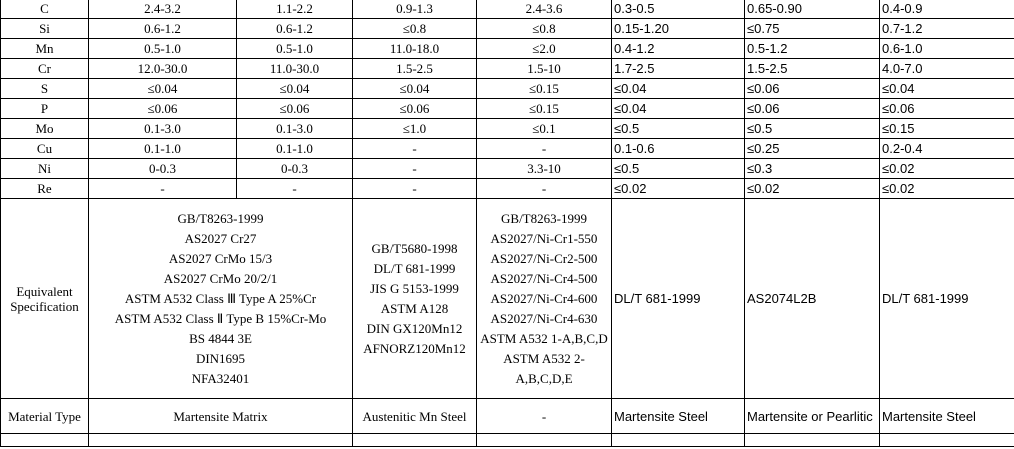 The height and width of the screenshot is (449, 1014). What do you see at coordinates (507, 440) in the screenshot?
I see `blank-row` at bounding box center [507, 440].